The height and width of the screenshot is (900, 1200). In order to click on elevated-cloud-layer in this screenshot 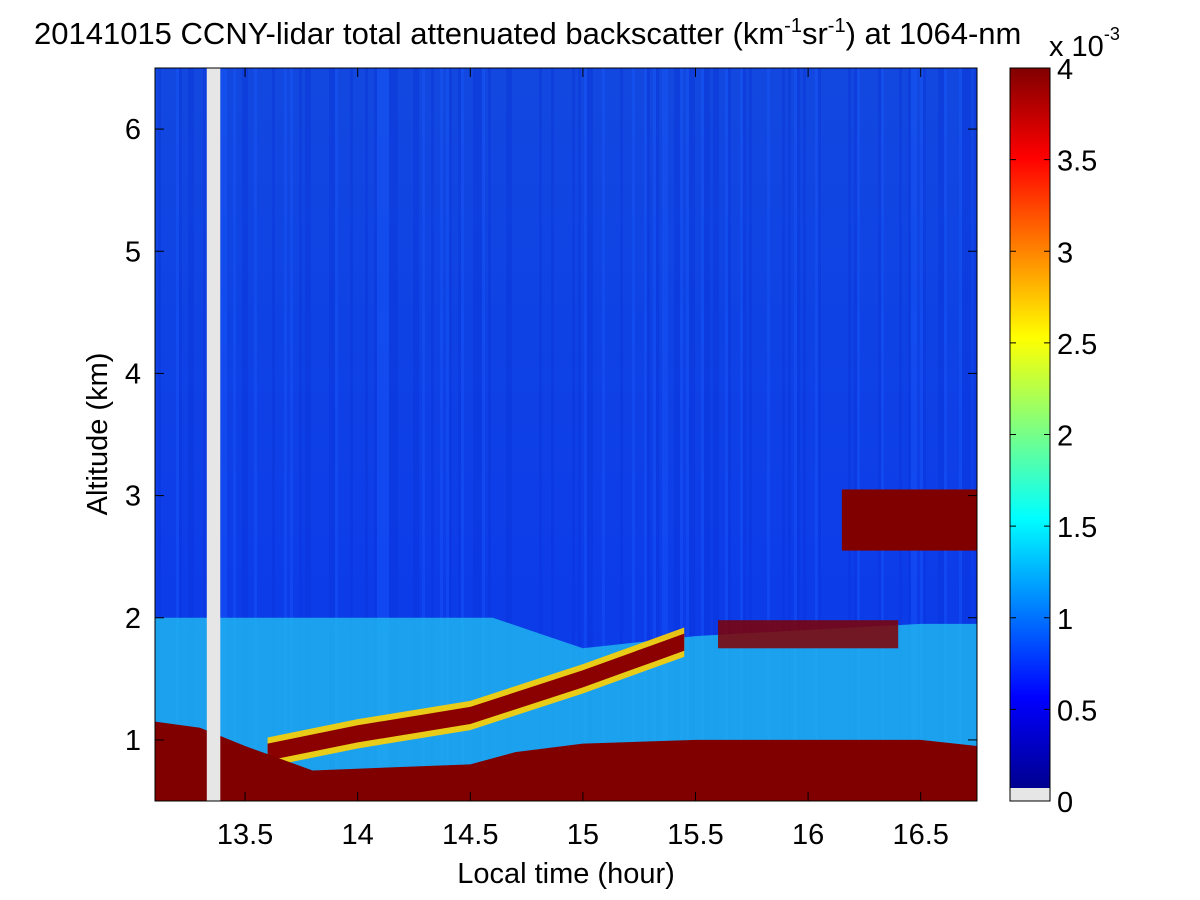, I will do `click(909, 520)`.